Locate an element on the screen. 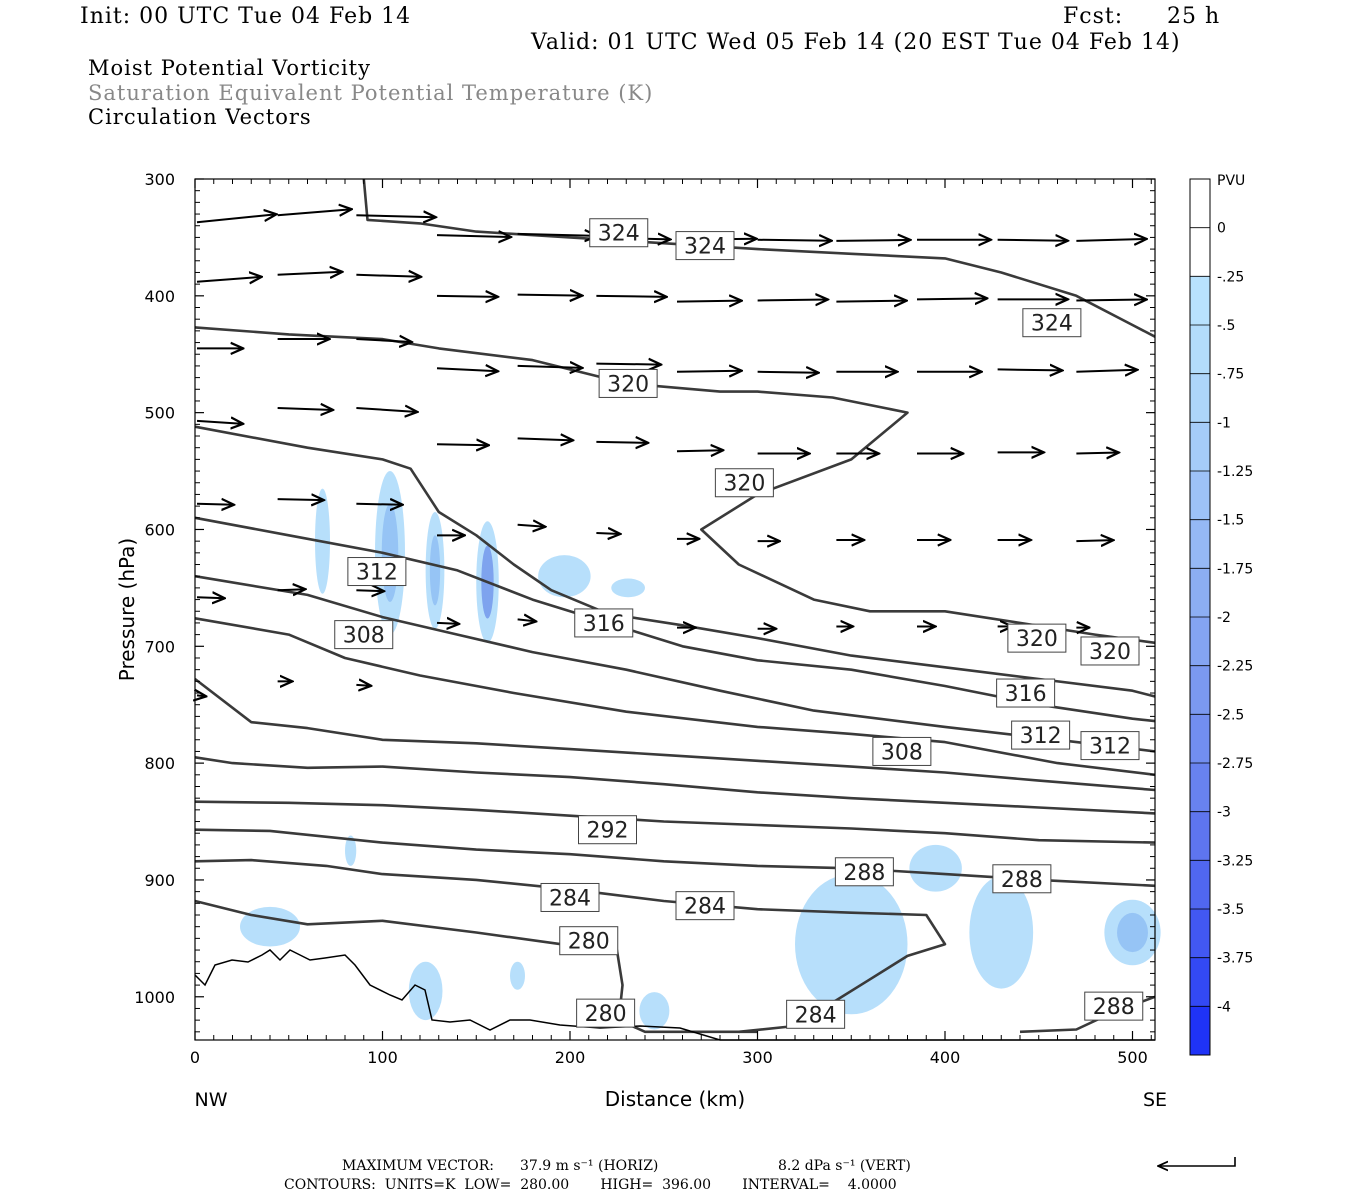 The width and height of the screenshot is (1350, 1200). x-tick-label: 400 is located at coordinates (945, 1057).